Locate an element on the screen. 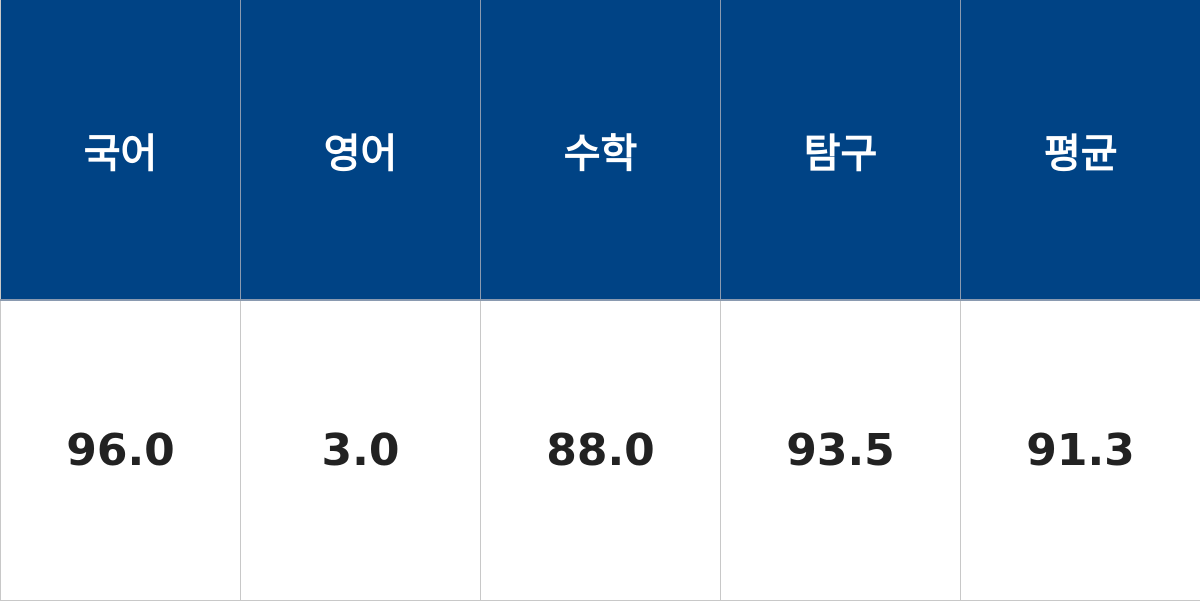 The width and height of the screenshot is (1200, 601). cell-korean: 96.0 is located at coordinates (121, 450).